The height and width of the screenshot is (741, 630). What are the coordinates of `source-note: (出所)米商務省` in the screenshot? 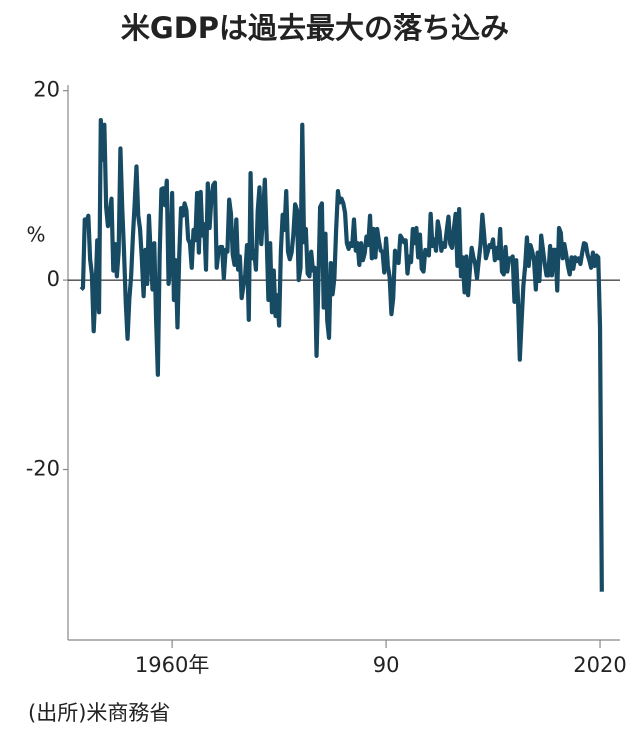 It's located at (99, 713).